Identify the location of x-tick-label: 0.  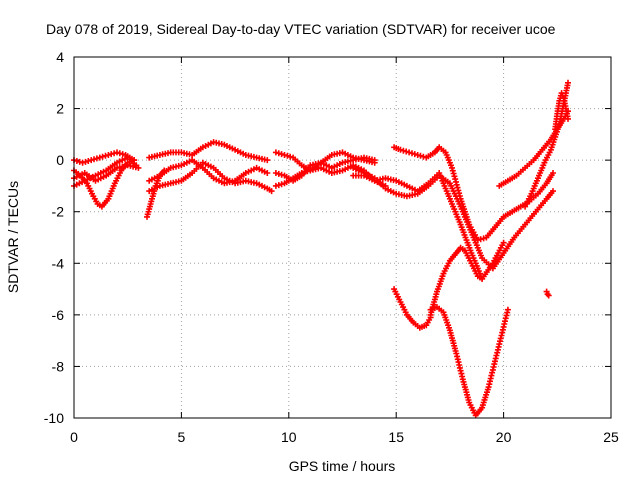
(74, 437).